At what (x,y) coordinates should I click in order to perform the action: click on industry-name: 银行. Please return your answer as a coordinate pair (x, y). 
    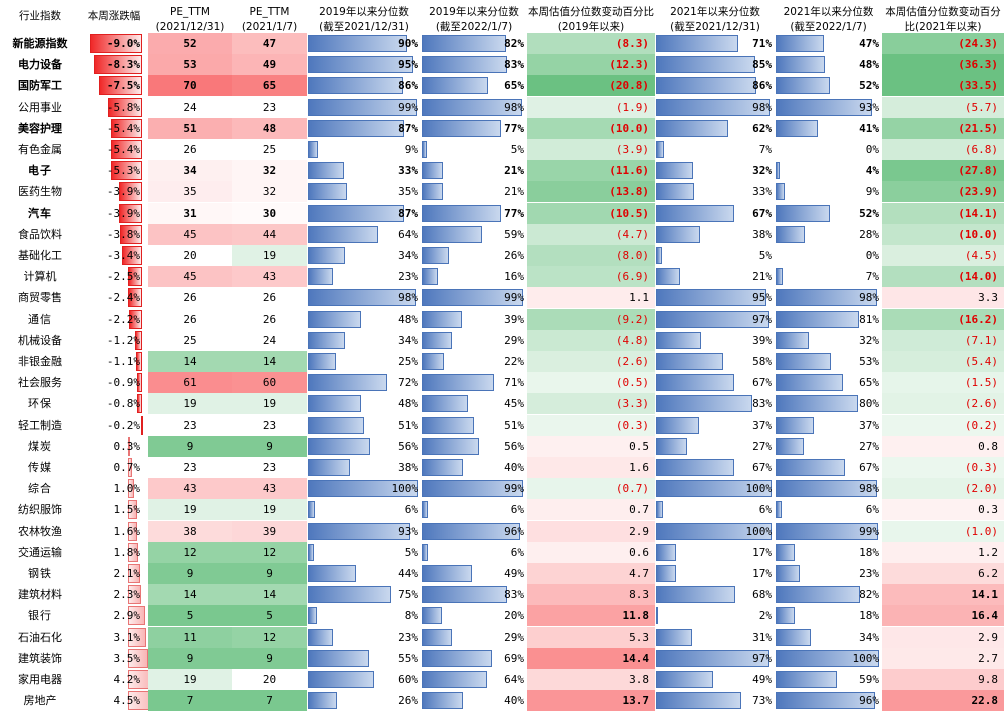
    Looking at the image, I should click on (40, 616).